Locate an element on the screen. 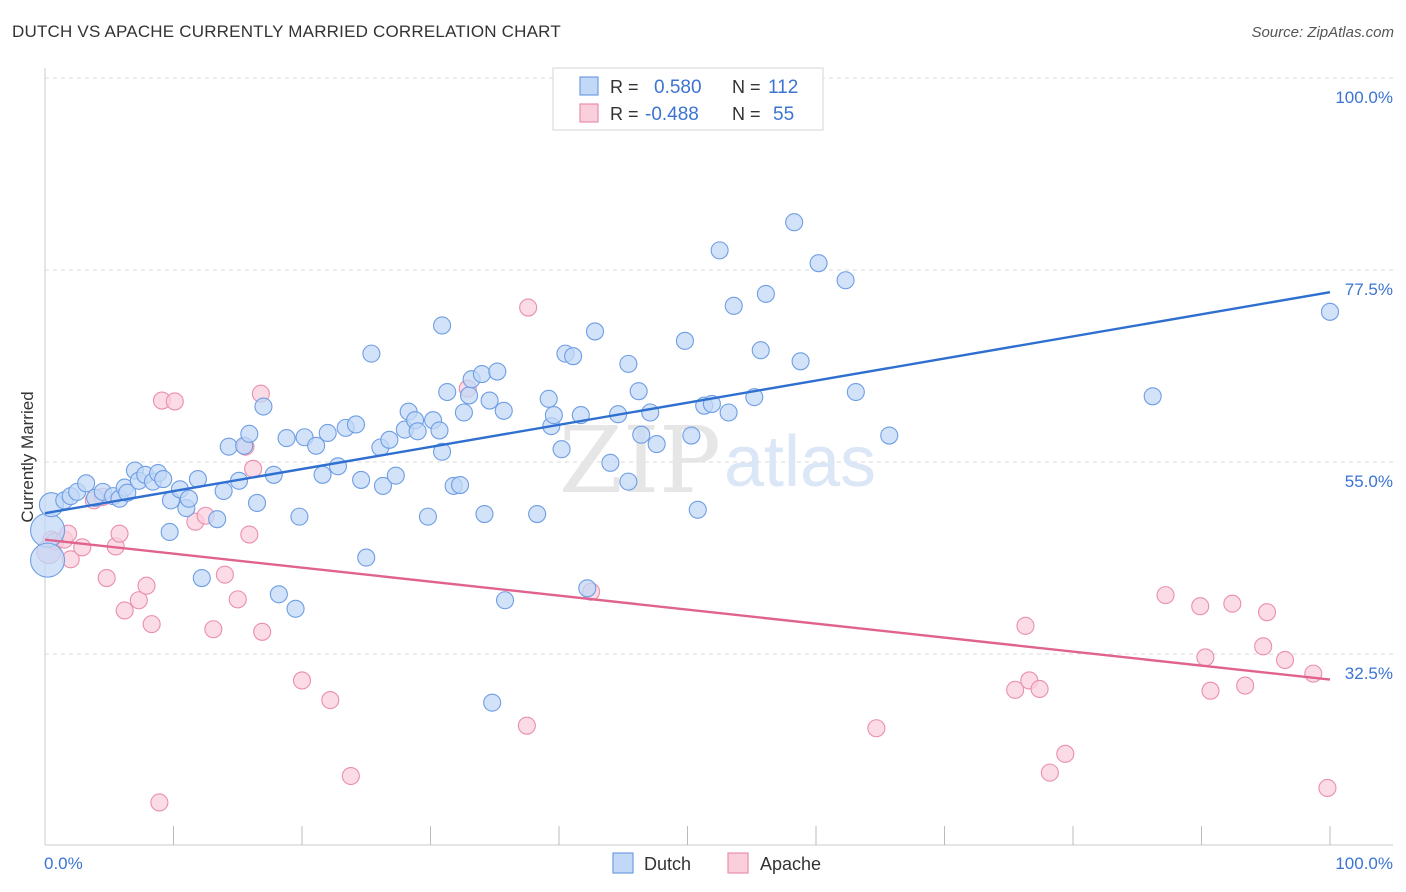  legend-r-value-apache: -0.488 is located at coordinates (672, 114).